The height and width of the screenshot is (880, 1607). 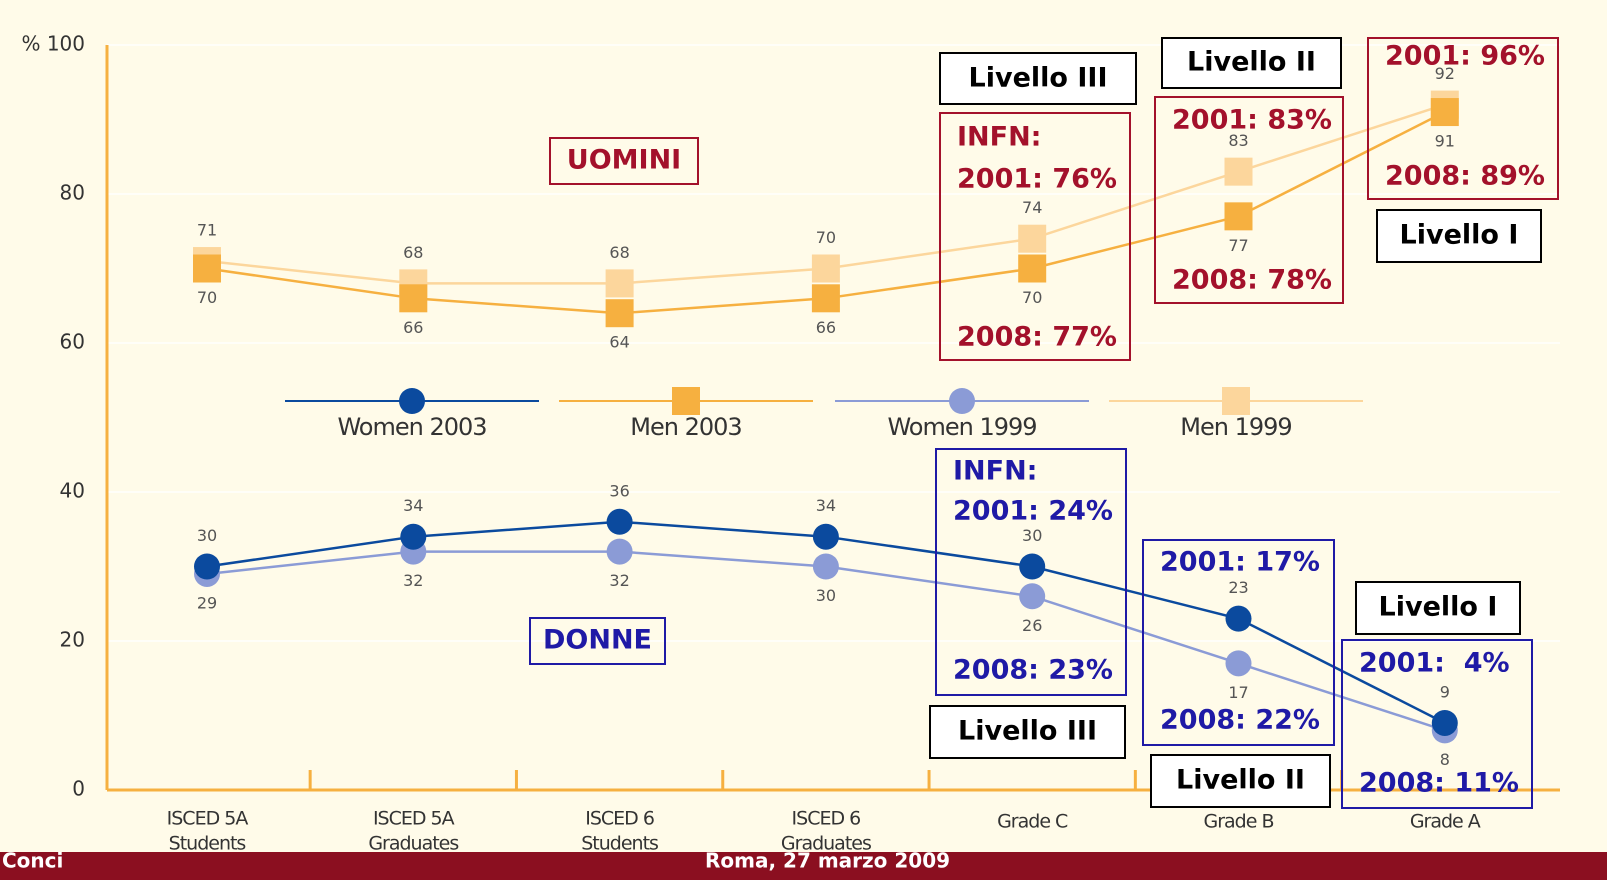 What do you see at coordinates (72, 193) in the screenshot?
I see `y-tick-label: 80` at bounding box center [72, 193].